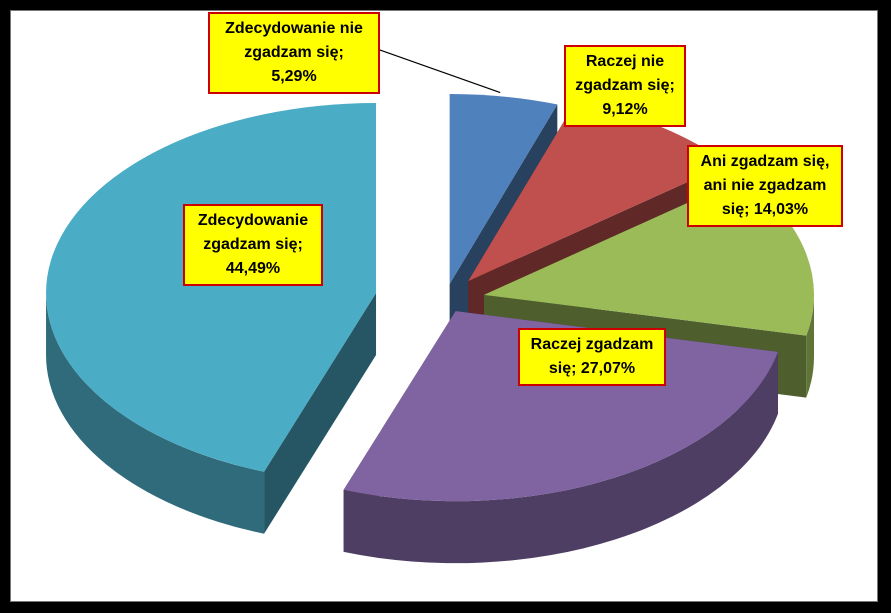 This screenshot has width=891, height=613. What do you see at coordinates (625, 86) in the screenshot?
I see `label-raczej-nie: Raczej nie zgadzam się; 9,12%` at bounding box center [625, 86].